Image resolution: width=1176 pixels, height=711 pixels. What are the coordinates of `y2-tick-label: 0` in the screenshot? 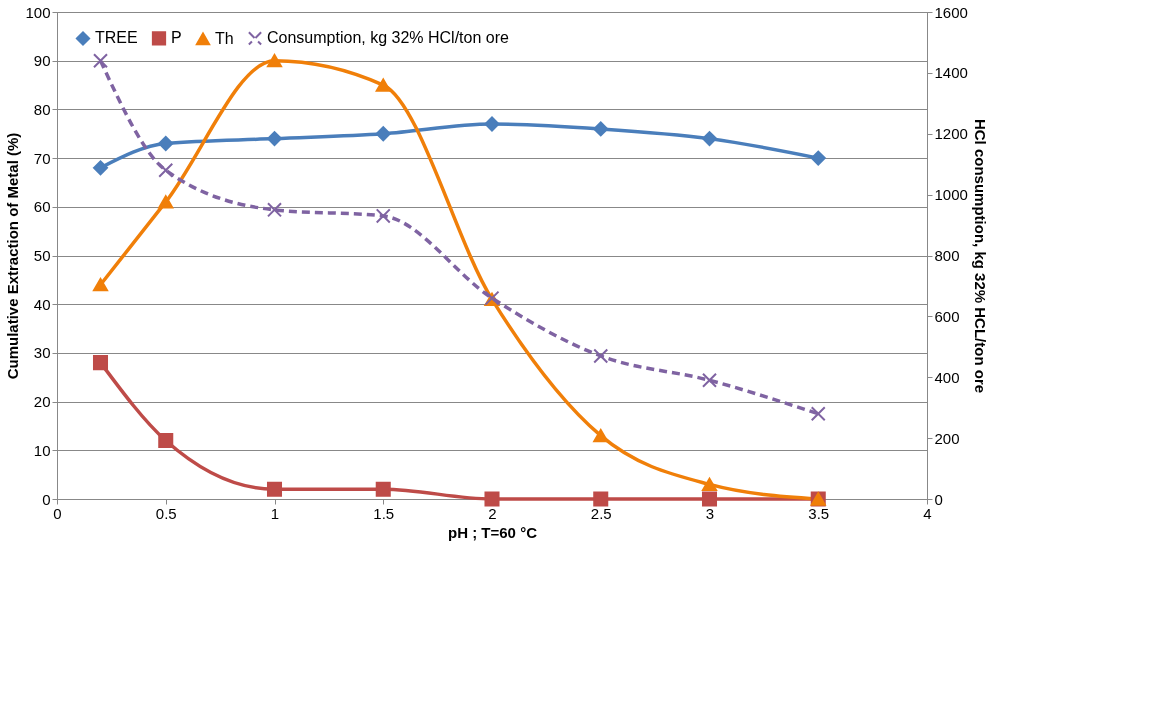 It's located at (938, 499).